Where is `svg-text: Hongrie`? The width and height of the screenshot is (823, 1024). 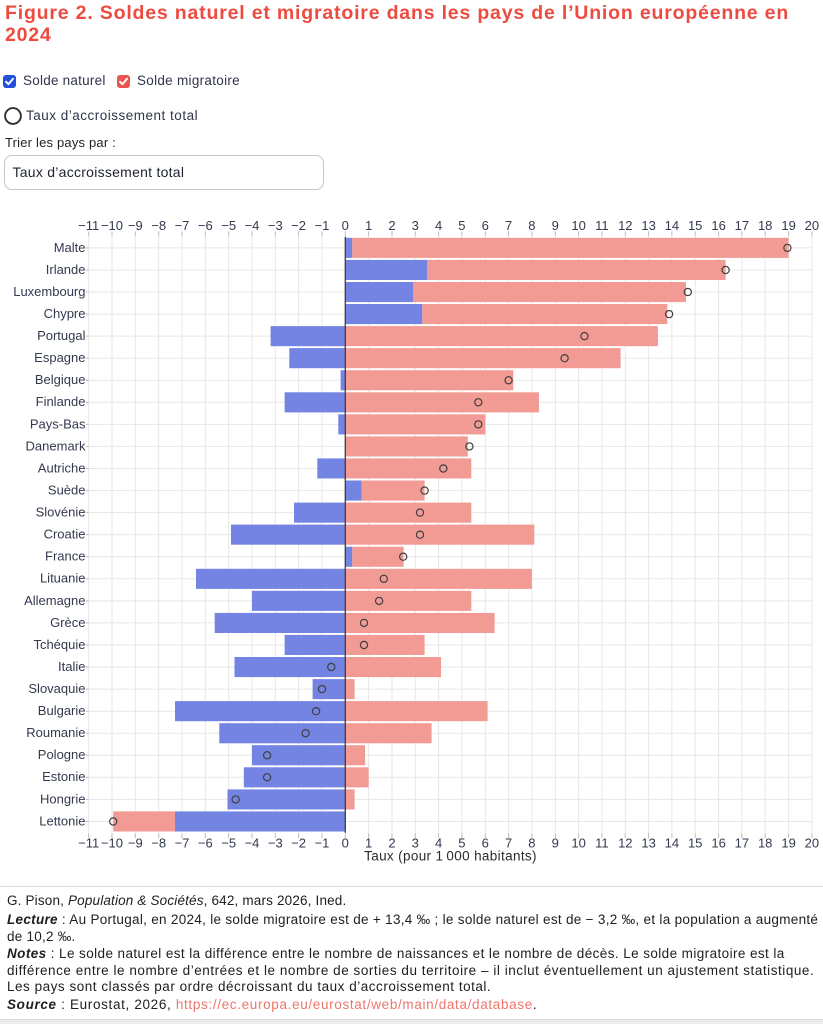 svg-text: Hongrie is located at coordinates (63, 798).